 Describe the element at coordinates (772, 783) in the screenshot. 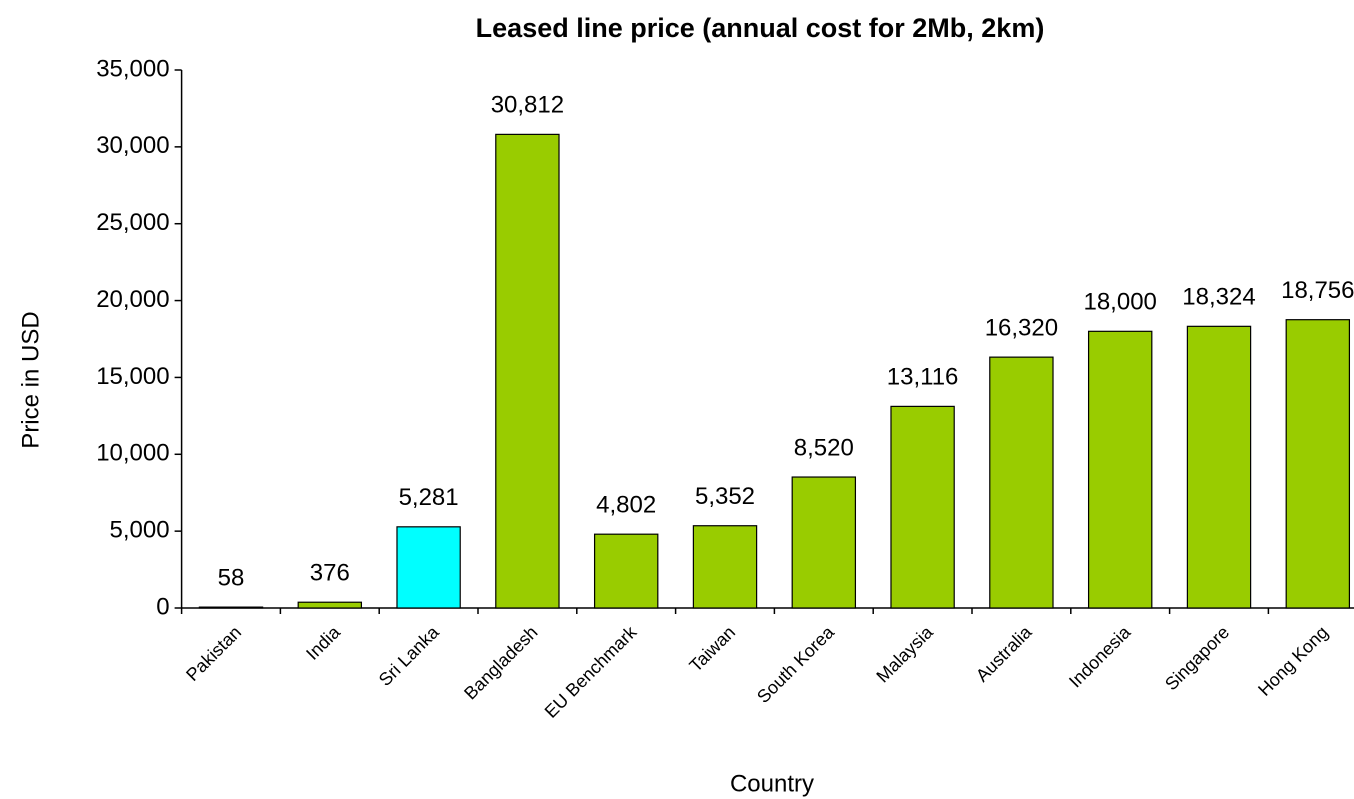

I see `x-axis-title: Country` at that location.